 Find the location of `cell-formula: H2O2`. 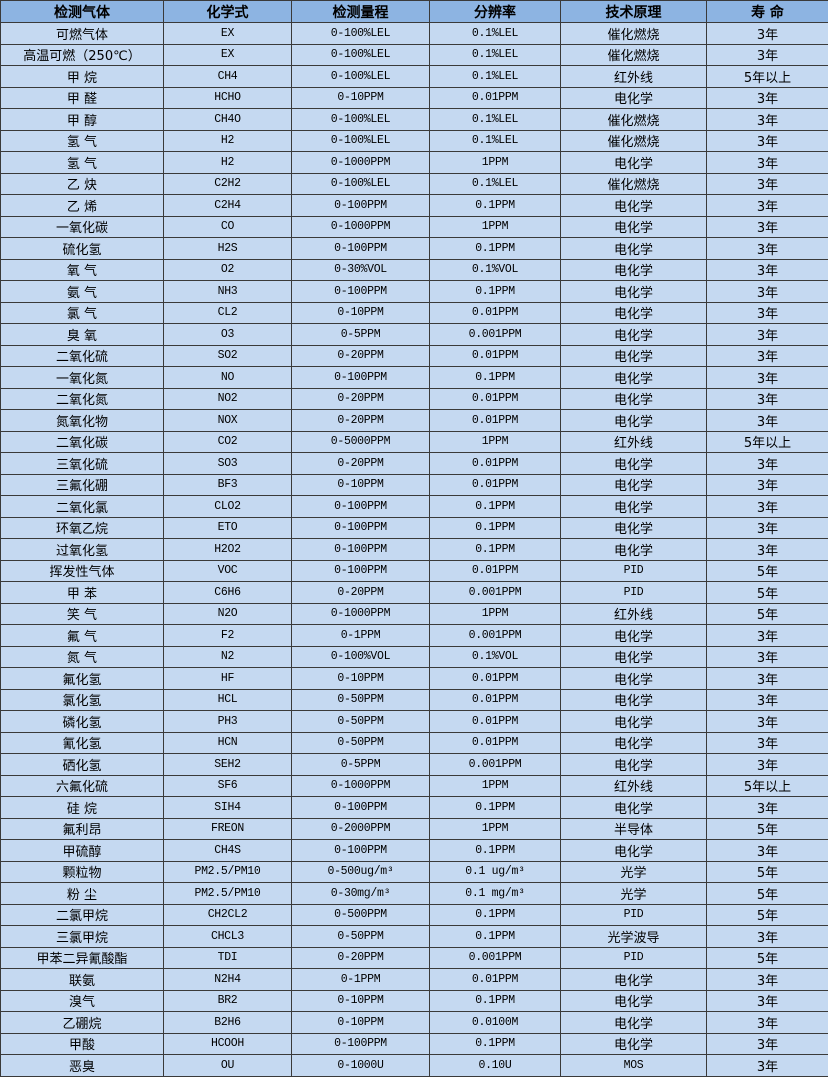

cell-formula: H2O2 is located at coordinates (228, 550).